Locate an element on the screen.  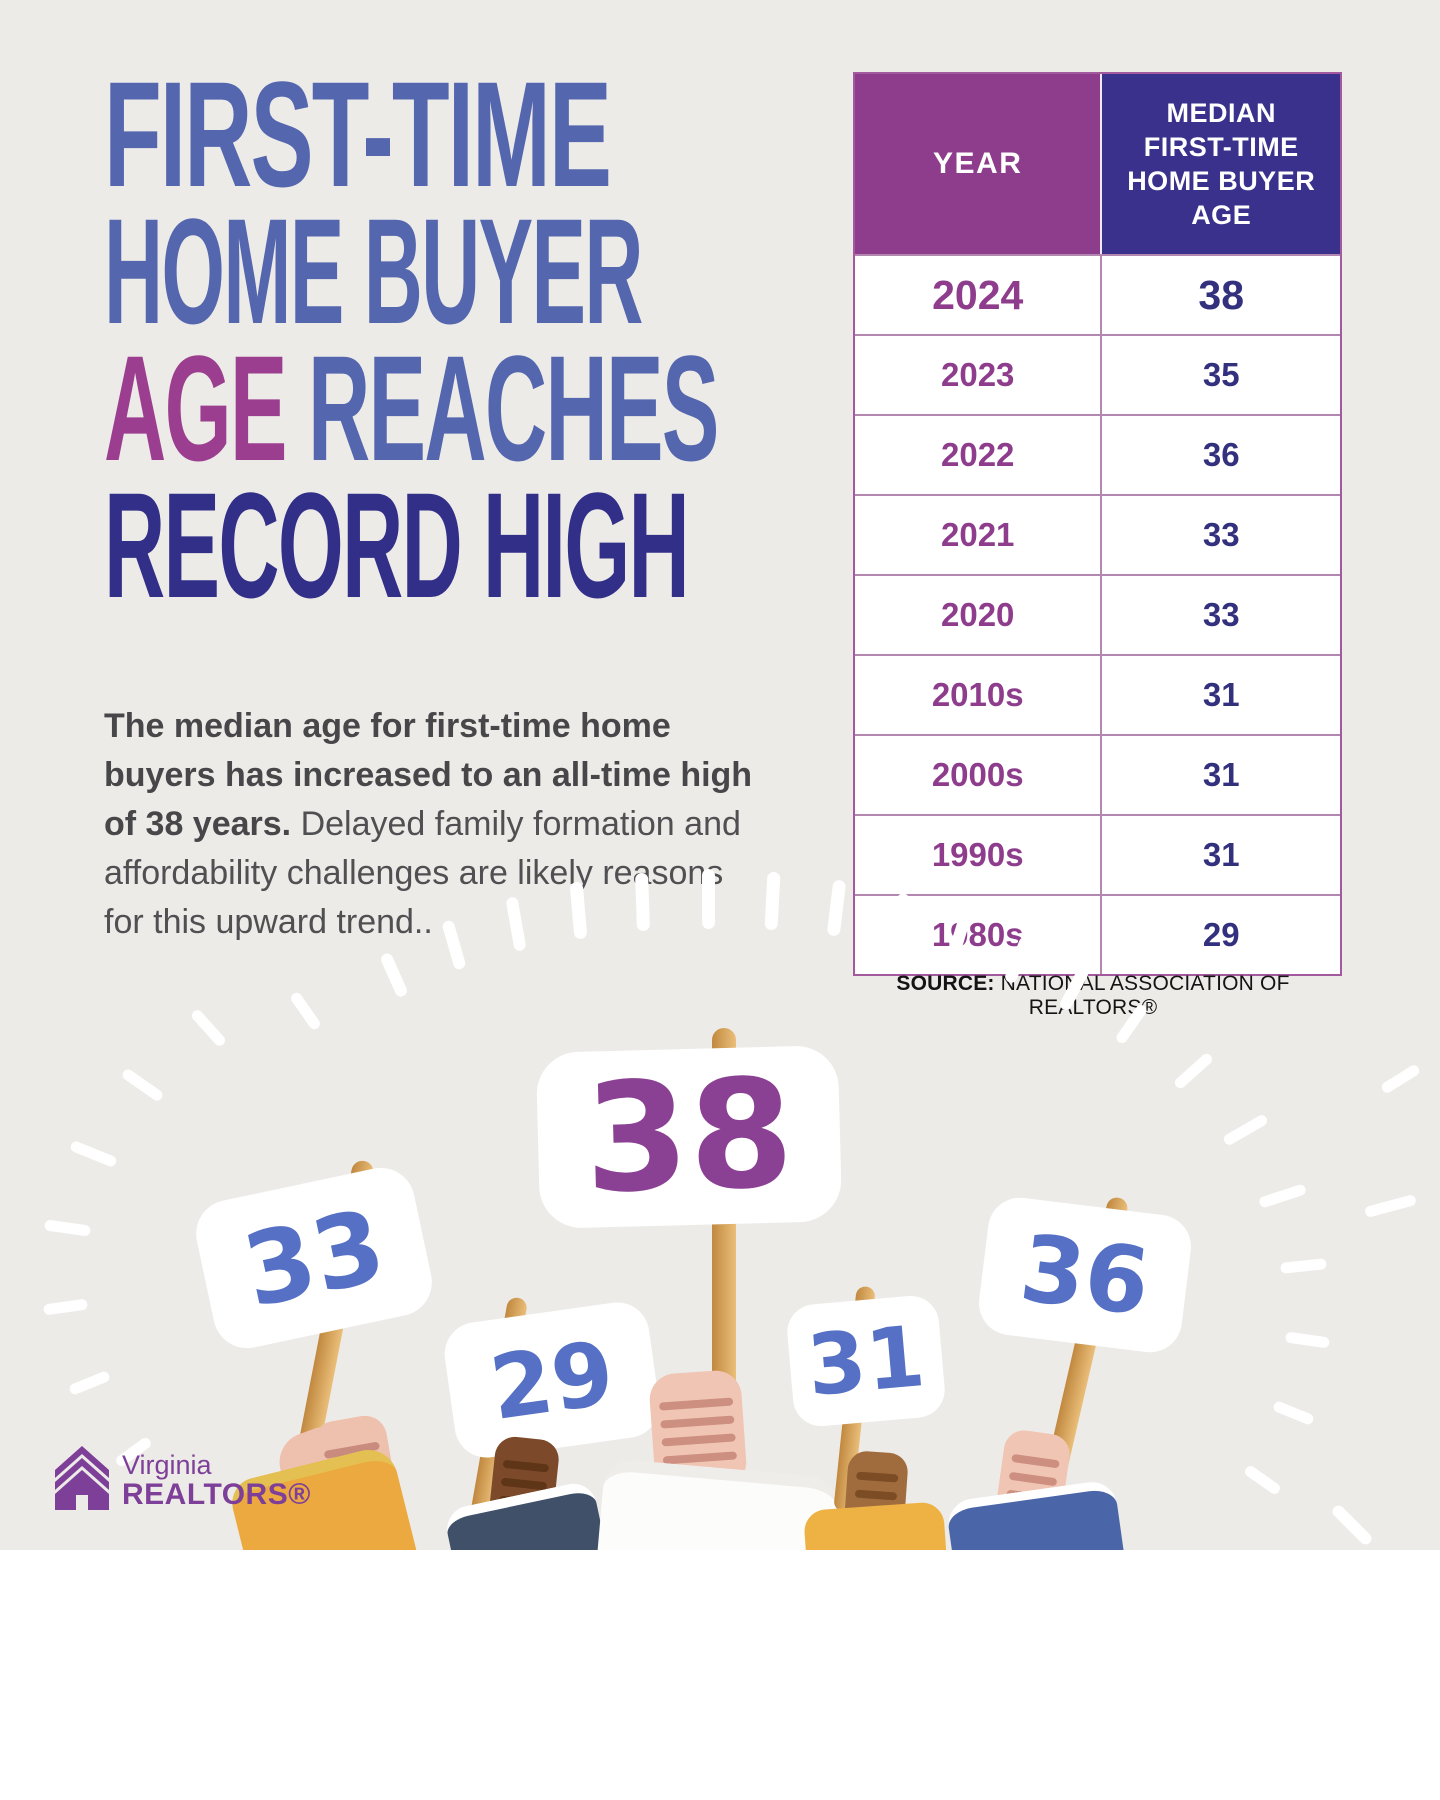
table-row: 2010s 31 is located at coordinates (1097, 694).